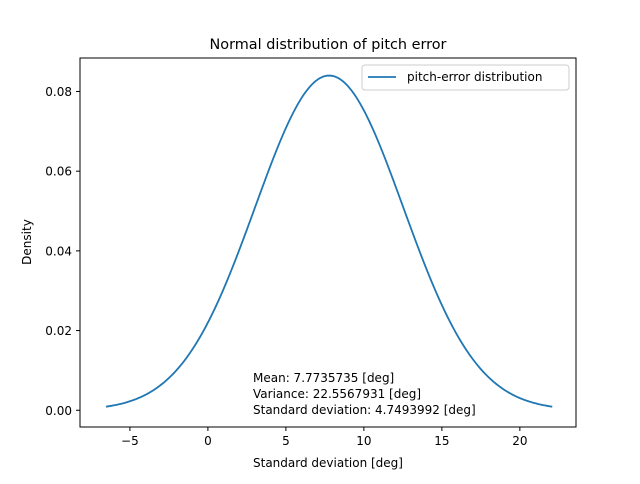  What do you see at coordinates (328, 463) in the screenshot?
I see `x-axis-label: Standard deviation [deg]` at bounding box center [328, 463].